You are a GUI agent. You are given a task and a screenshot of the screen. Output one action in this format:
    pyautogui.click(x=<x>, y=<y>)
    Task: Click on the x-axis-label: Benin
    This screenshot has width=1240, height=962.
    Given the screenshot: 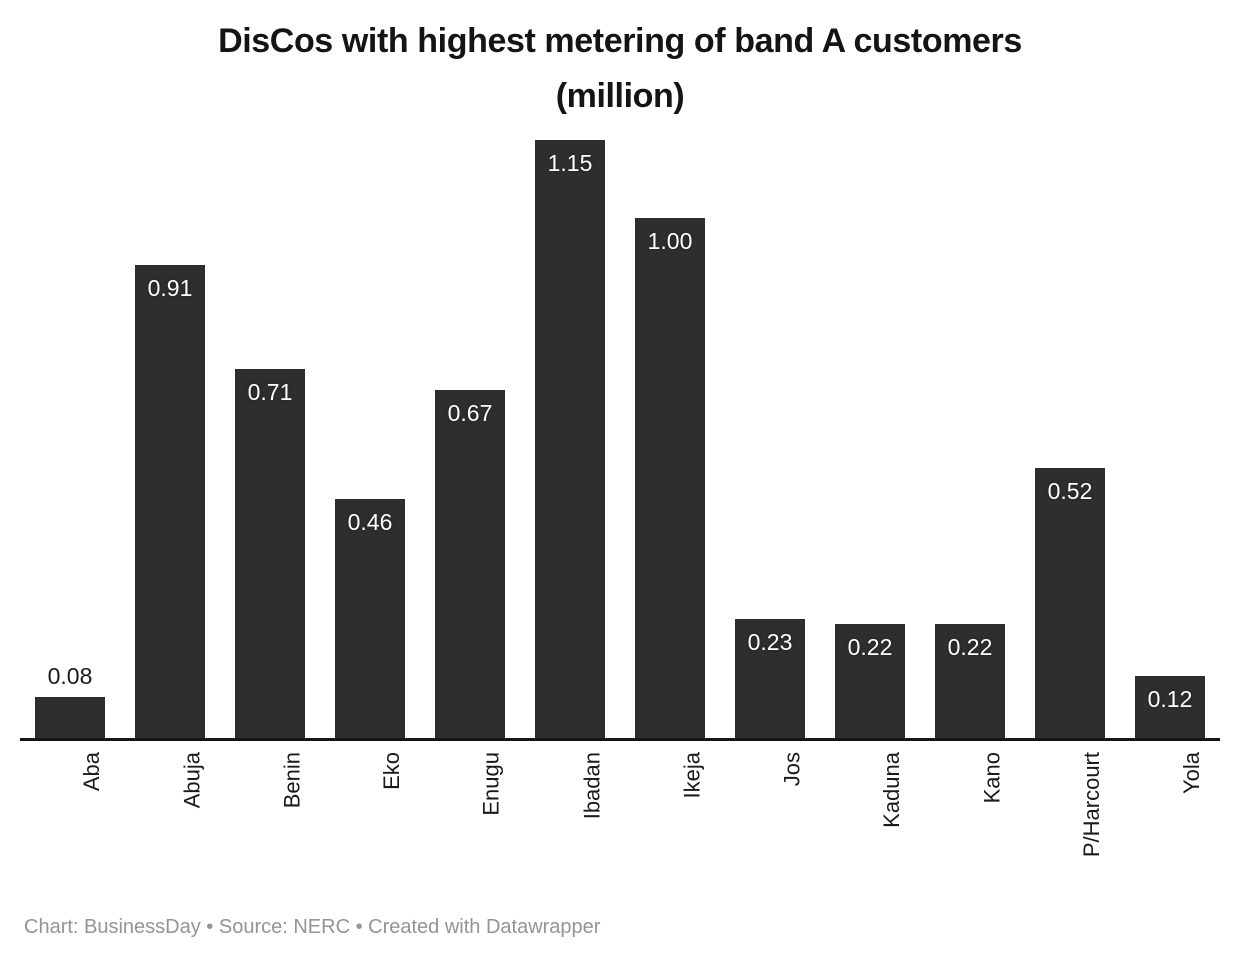 What is the action you would take?
    pyautogui.click(x=291, y=780)
    